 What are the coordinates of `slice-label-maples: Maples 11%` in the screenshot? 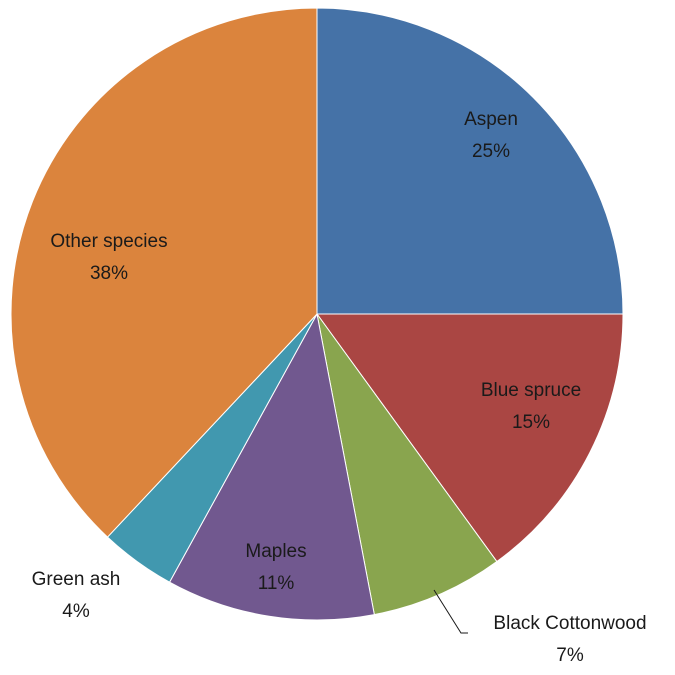 It's located at (275, 567).